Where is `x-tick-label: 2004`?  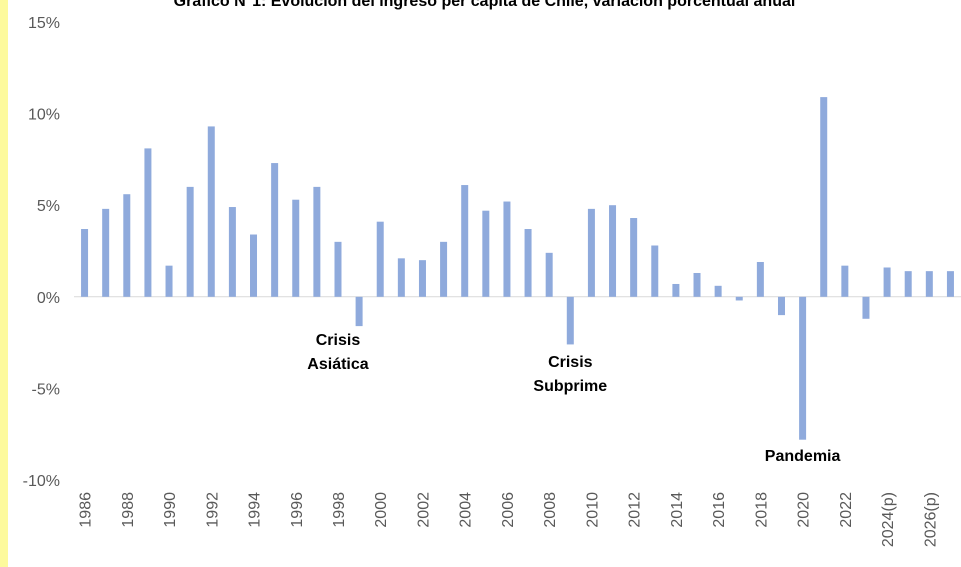 x-tick-label: 2004 is located at coordinates (466, 510).